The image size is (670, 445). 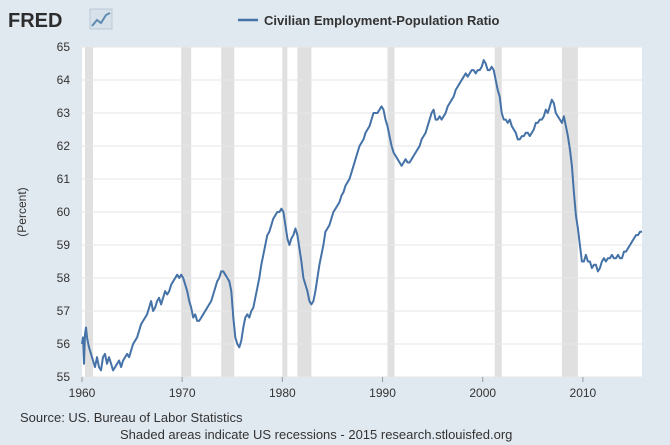 I want to click on y-axis-label: (Percent), so click(x=22, y=211).